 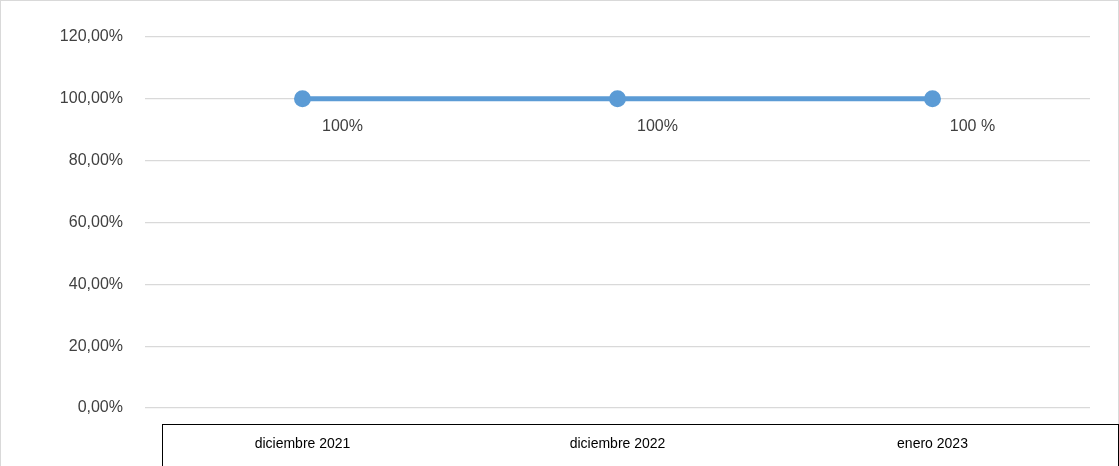 What do you see at coordinates (100, 407) in the screenshot?
I see `y-tick-label: 0,00%` at bounding box center [100, 407].